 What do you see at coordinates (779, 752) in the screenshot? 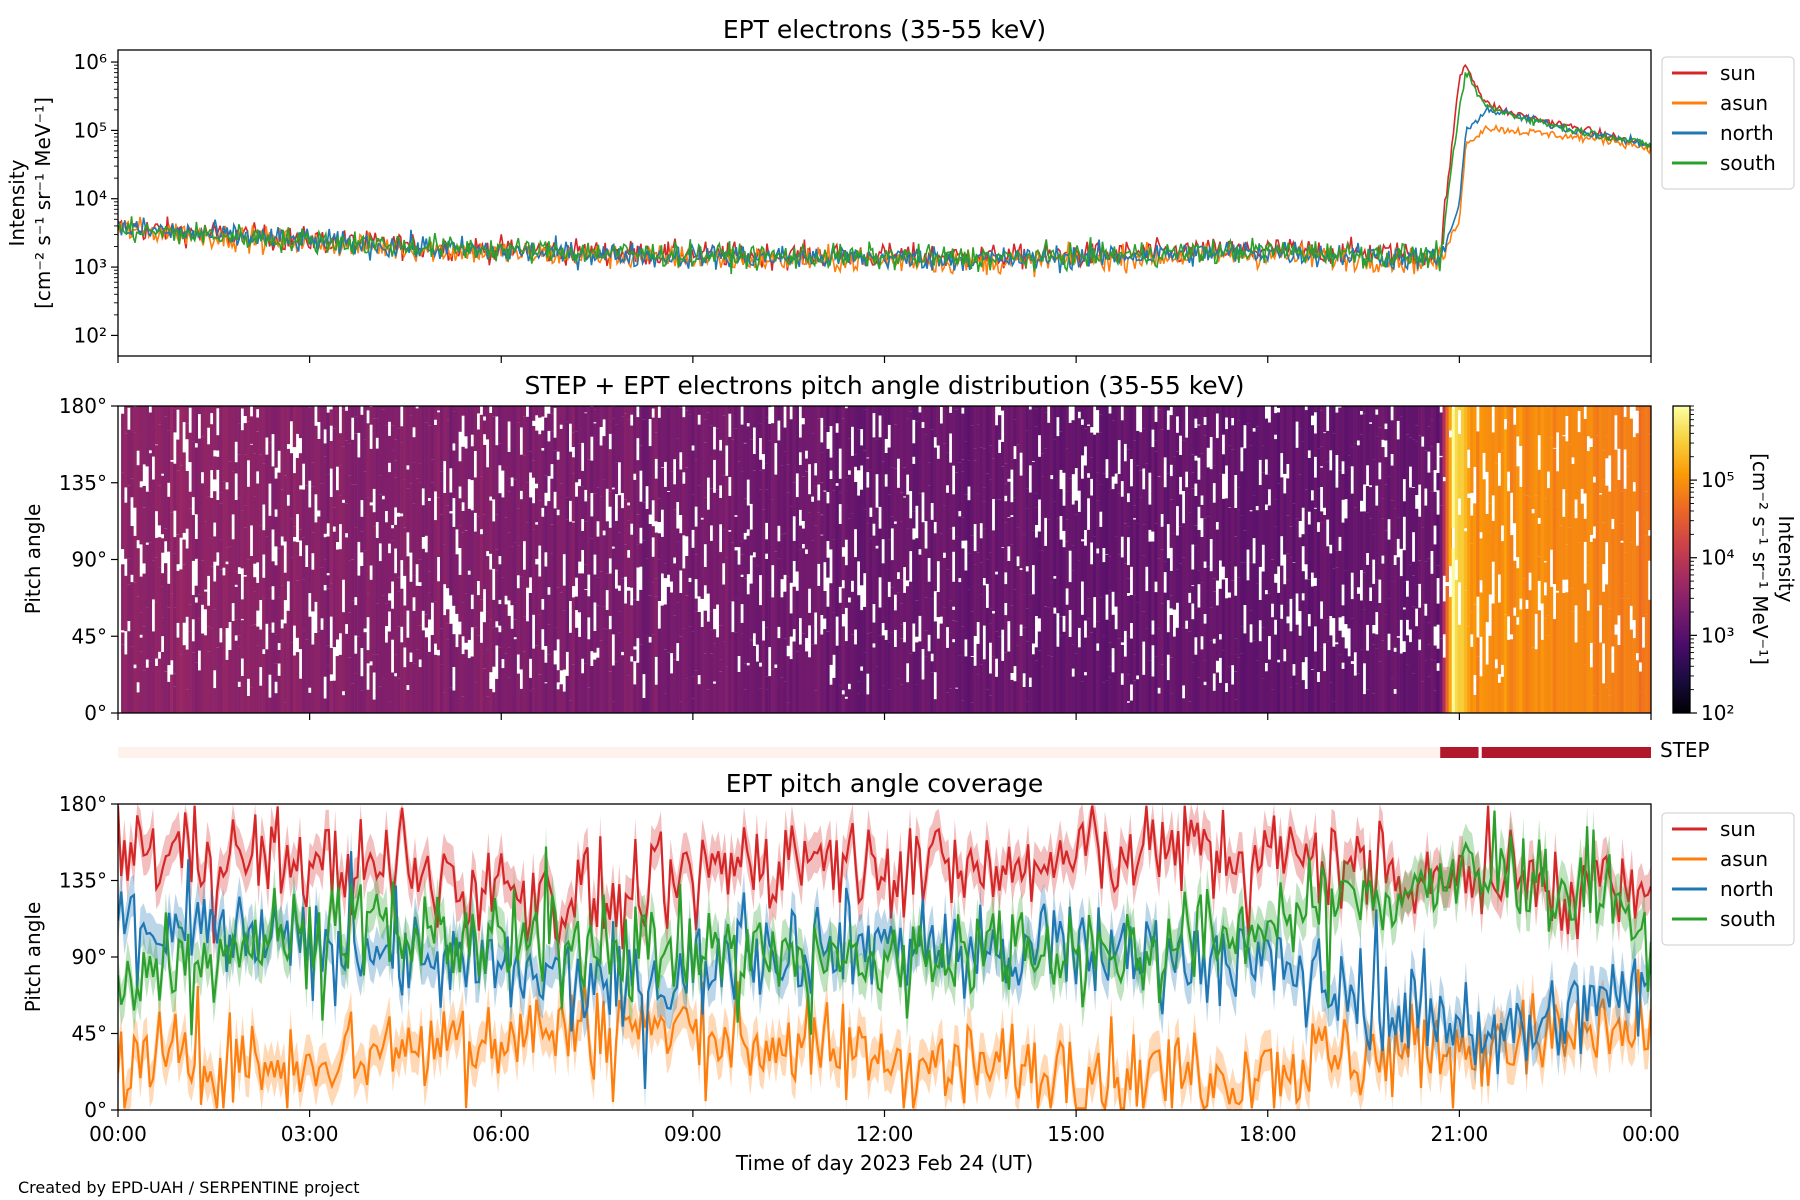
I see `step-segment-off` at bounding box center [779, 752].